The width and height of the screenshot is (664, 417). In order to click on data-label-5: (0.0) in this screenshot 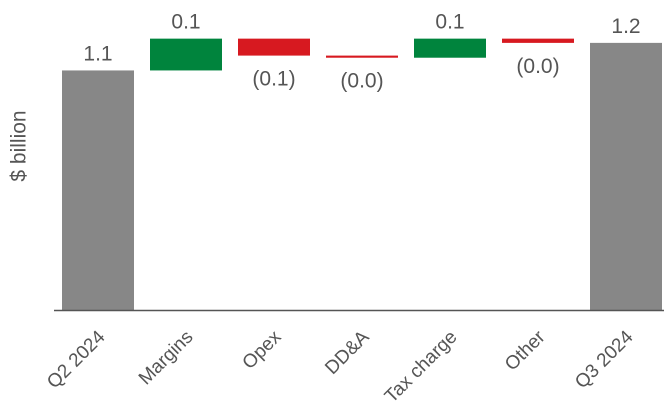, I will do `click(537, 66)`.